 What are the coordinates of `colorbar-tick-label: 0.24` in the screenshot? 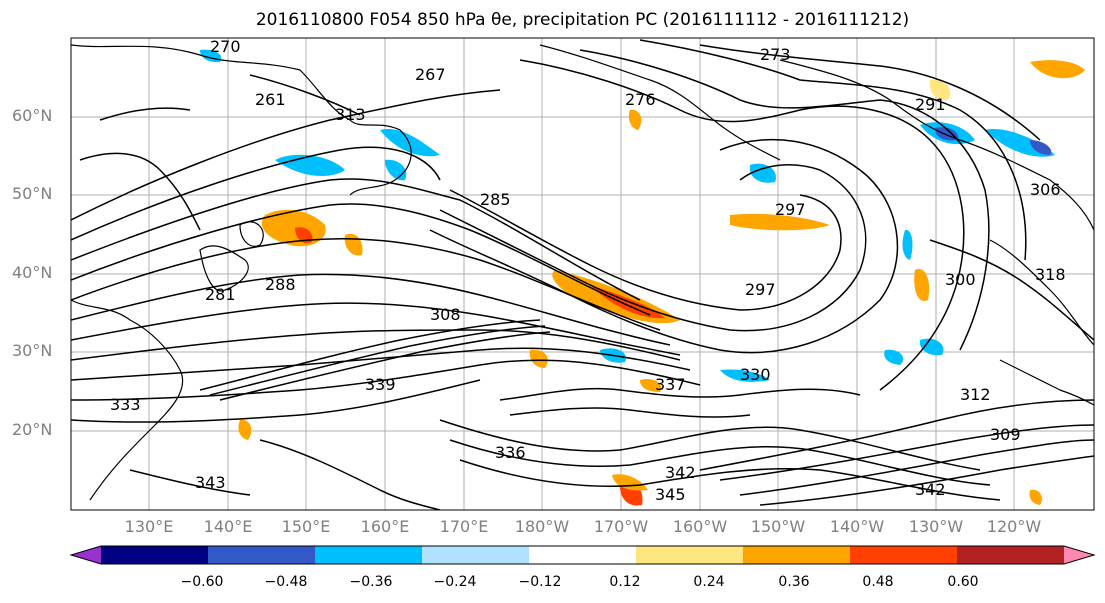 It's located at (709, 582).